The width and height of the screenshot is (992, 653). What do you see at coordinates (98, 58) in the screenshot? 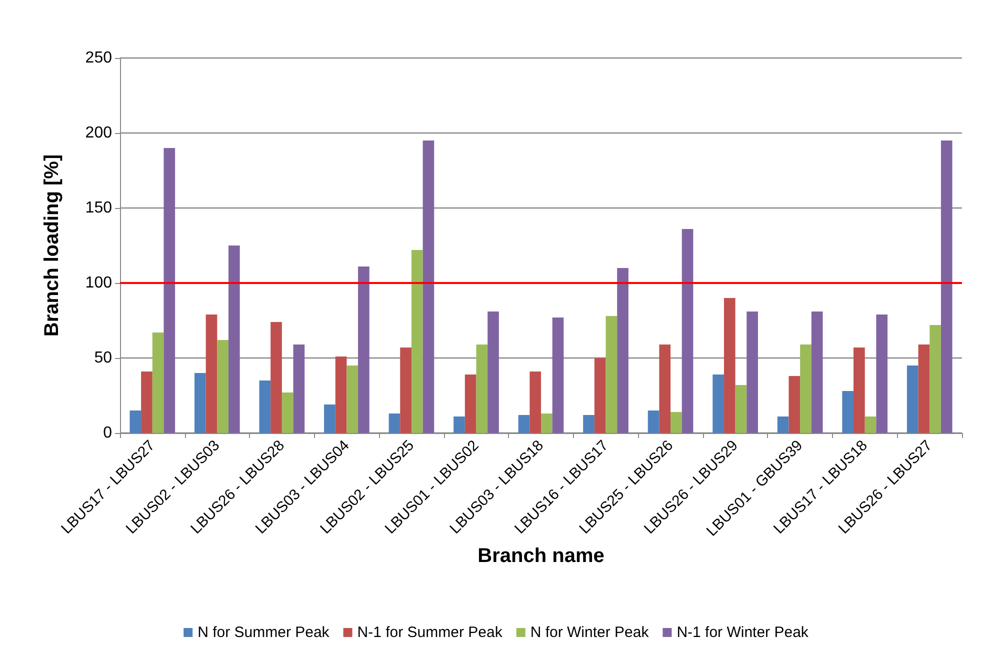
I see `y-tick-label: 250` at bounding box center [98, 58].